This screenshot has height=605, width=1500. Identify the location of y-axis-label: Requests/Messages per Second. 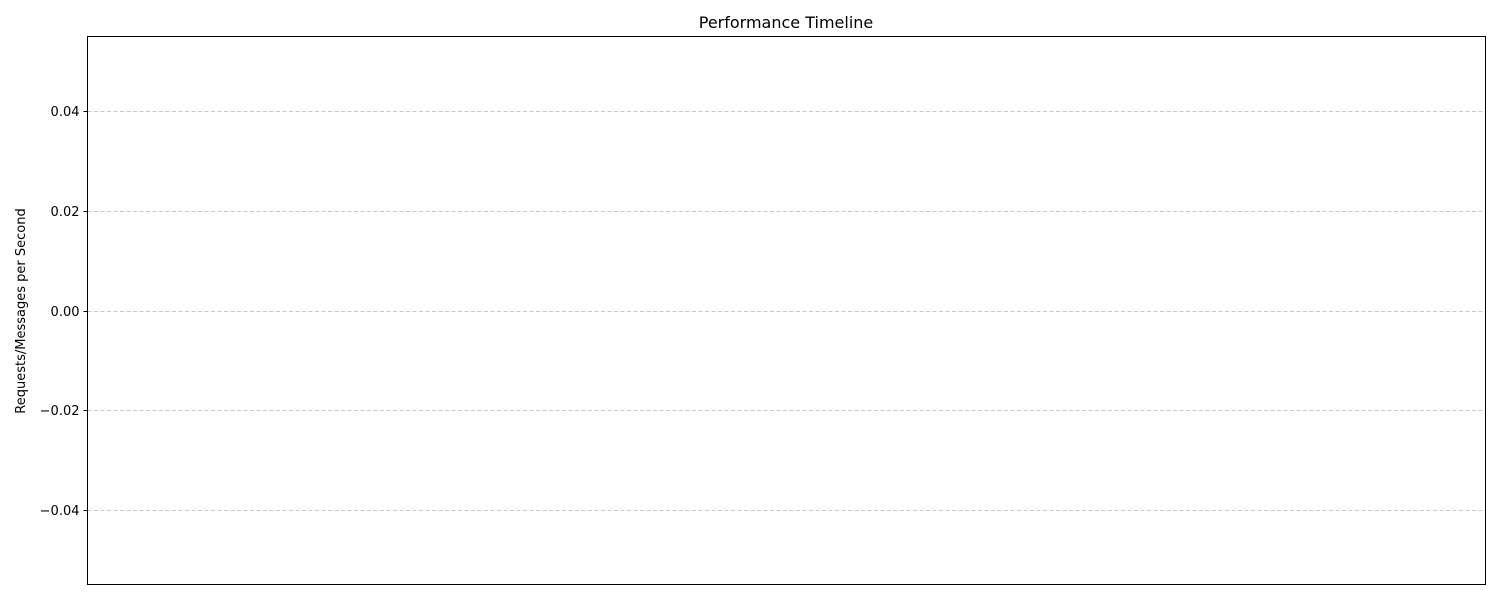
(21, 310).